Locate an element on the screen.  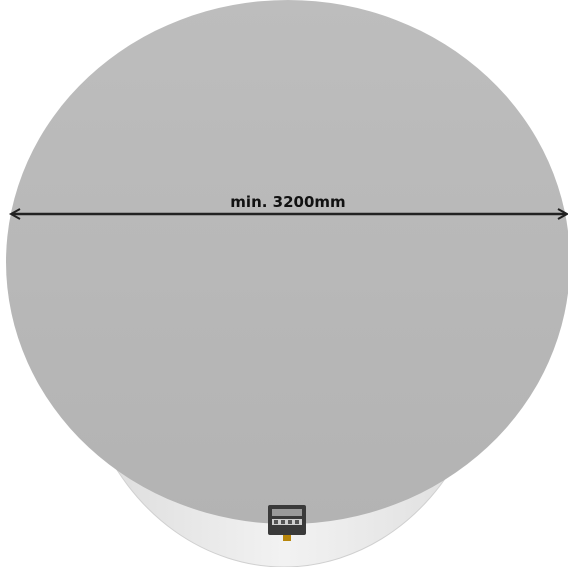
dimension-label: min. 3200mm is located at coordinates (287, 202).